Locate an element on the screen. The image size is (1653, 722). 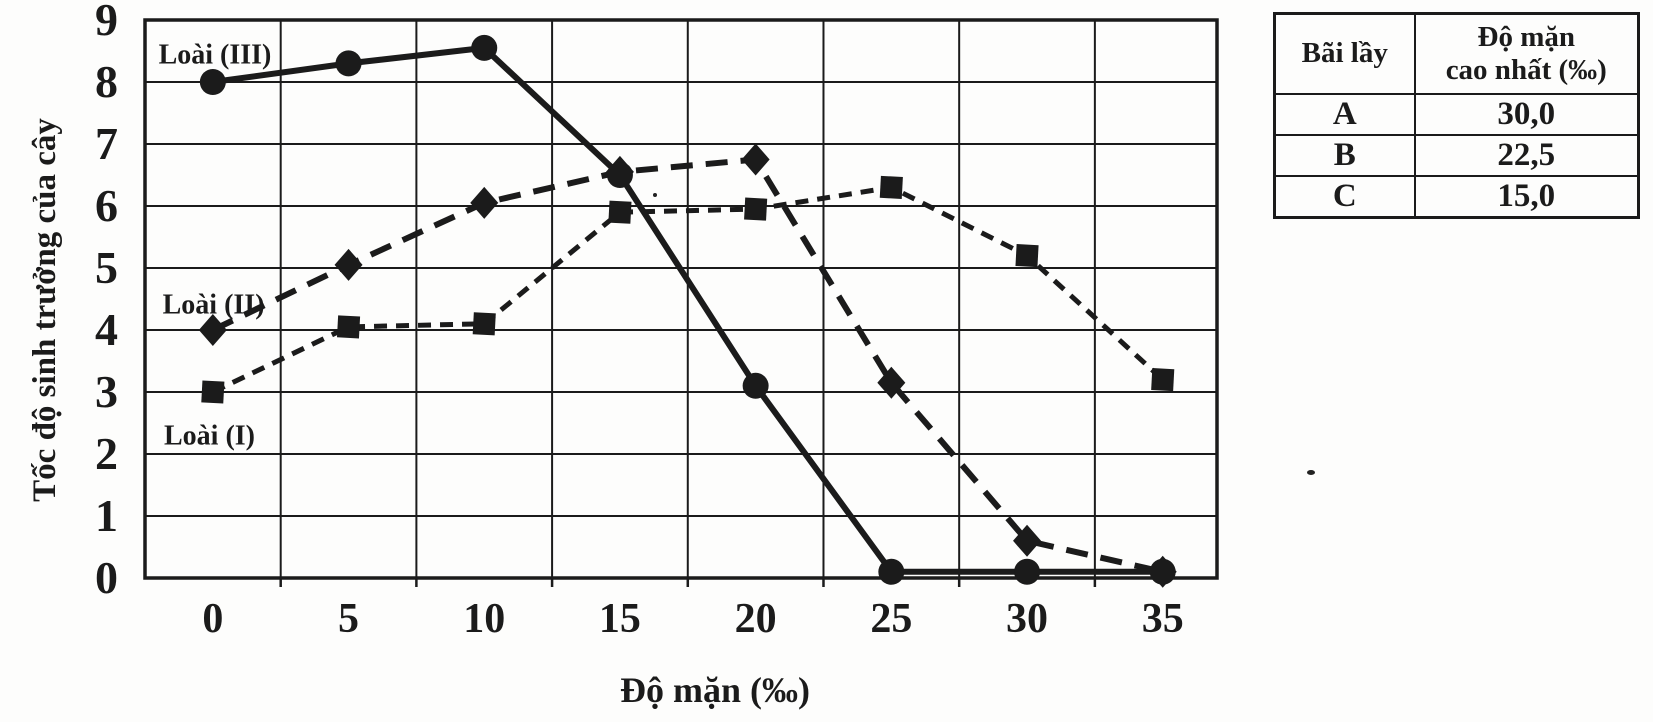
site-cell: C is located at coordinates (1344, 197).